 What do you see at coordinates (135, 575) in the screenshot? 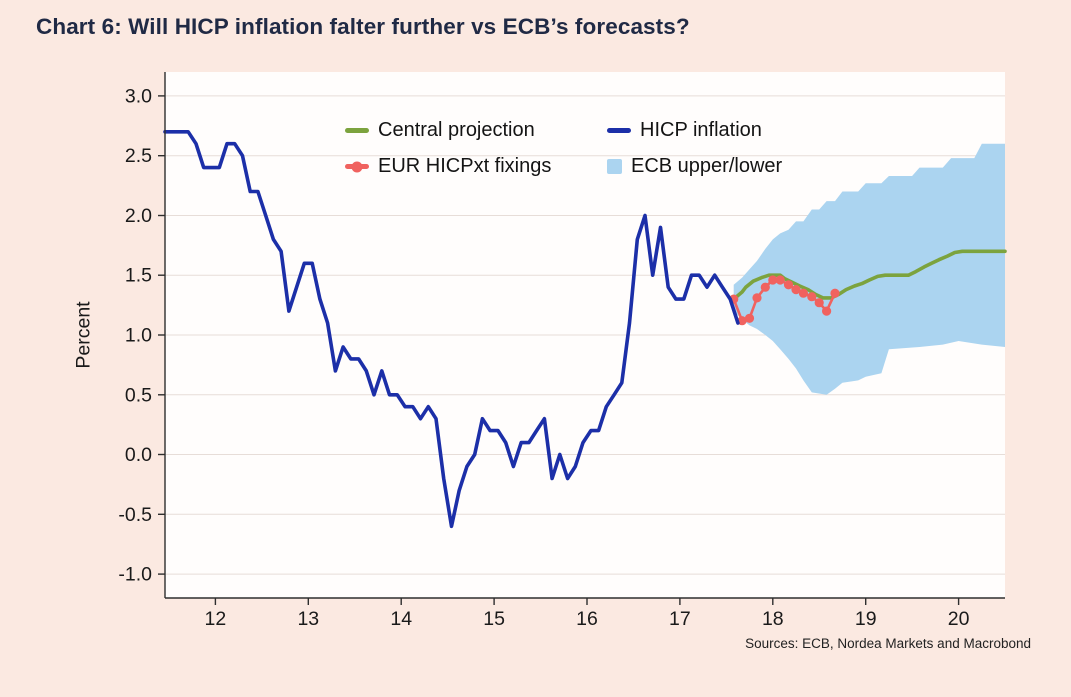
I see `svg-text: -1.0` at bounding box center [135, 575].